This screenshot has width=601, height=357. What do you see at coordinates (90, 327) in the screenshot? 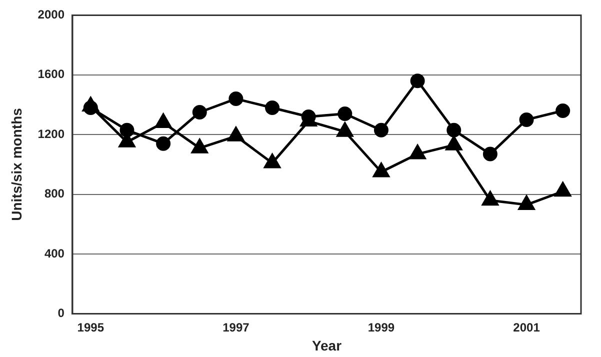
I see `x-tick-label: 1995` at bounding box center [90, 327].